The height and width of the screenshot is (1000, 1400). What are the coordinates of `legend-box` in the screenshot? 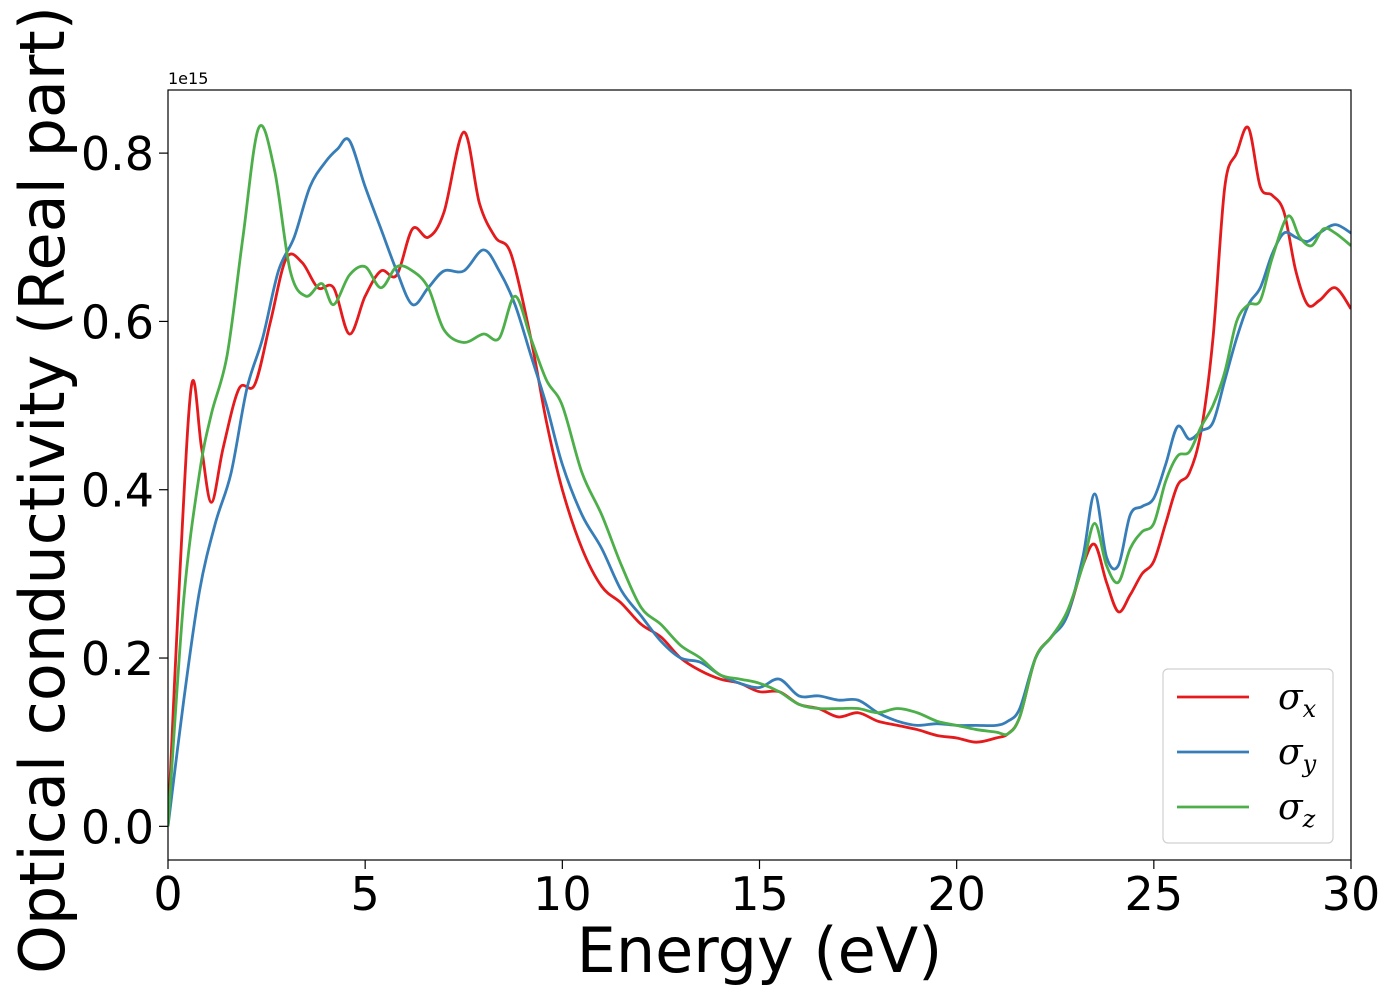 It's located at (1248, 756).